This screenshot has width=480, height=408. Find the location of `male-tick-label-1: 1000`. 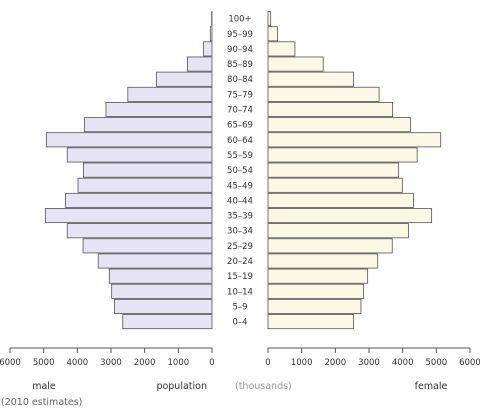

male-tick-label-1: 1000 is located at coordinates (179, 363).